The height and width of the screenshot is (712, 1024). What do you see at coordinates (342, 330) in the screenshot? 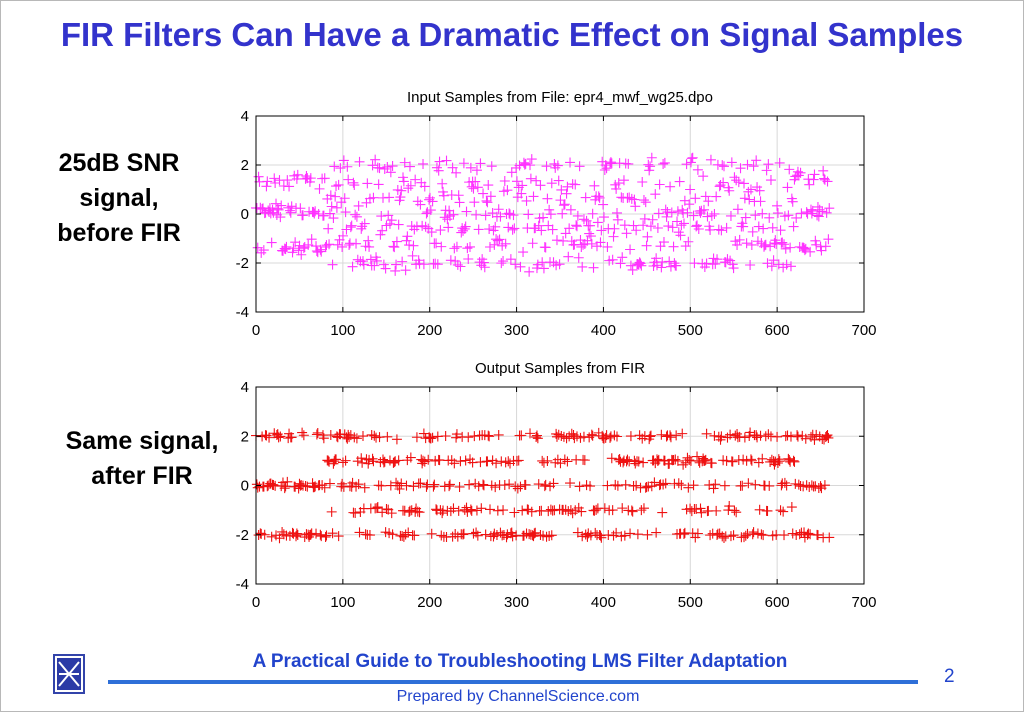
I see `chart-1-x-tick-label: 100` at bounding box center [342, 330].